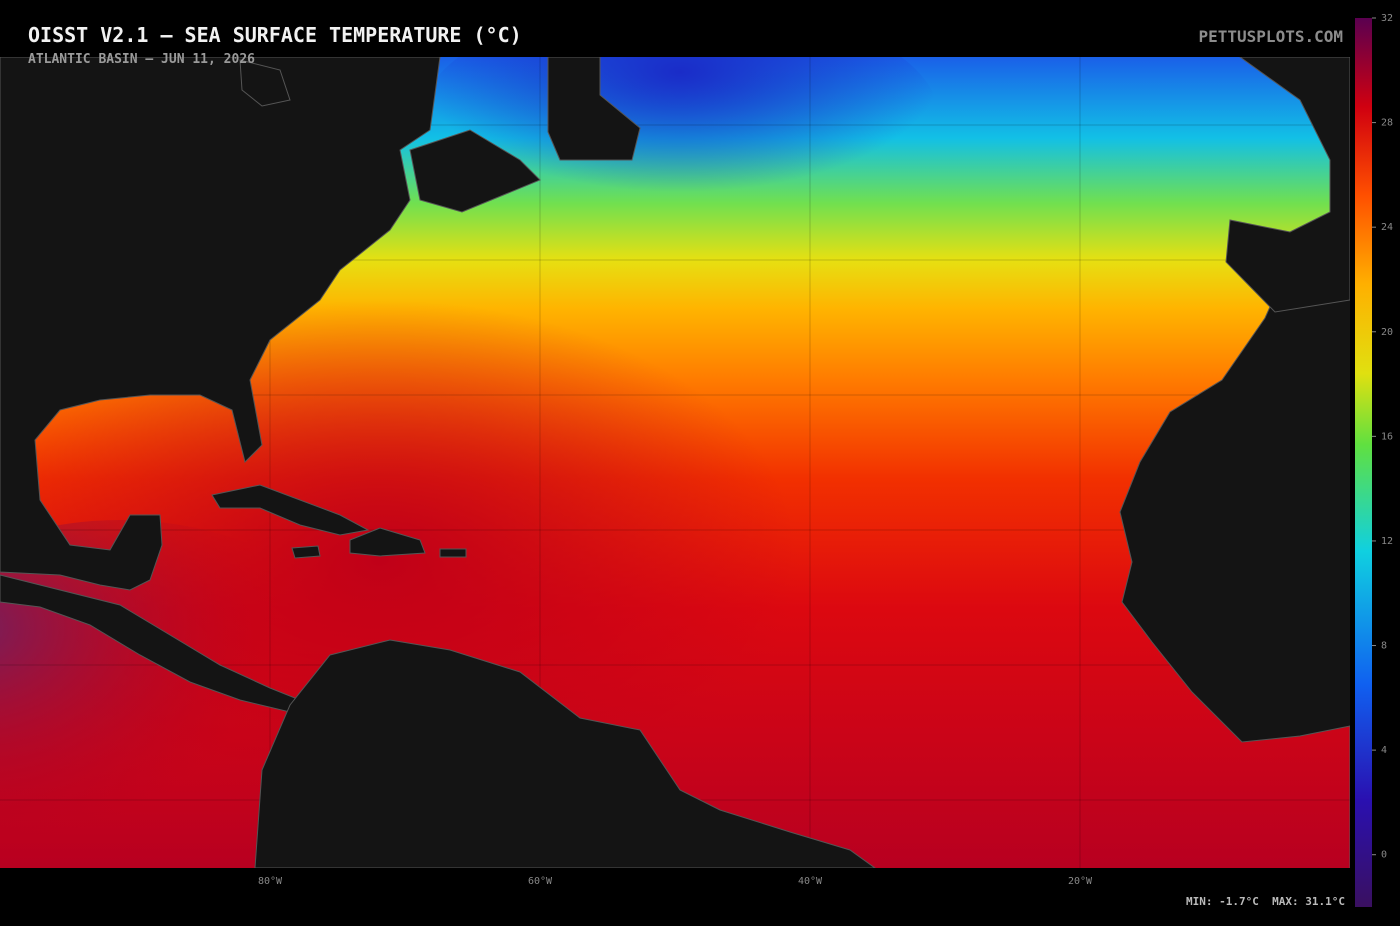 The width and height of the screenshot is (1400, 926). Describe the element at coordinates (1387, 123) in the screenshot. I see `colorbar-tick-label: 28` at that location.